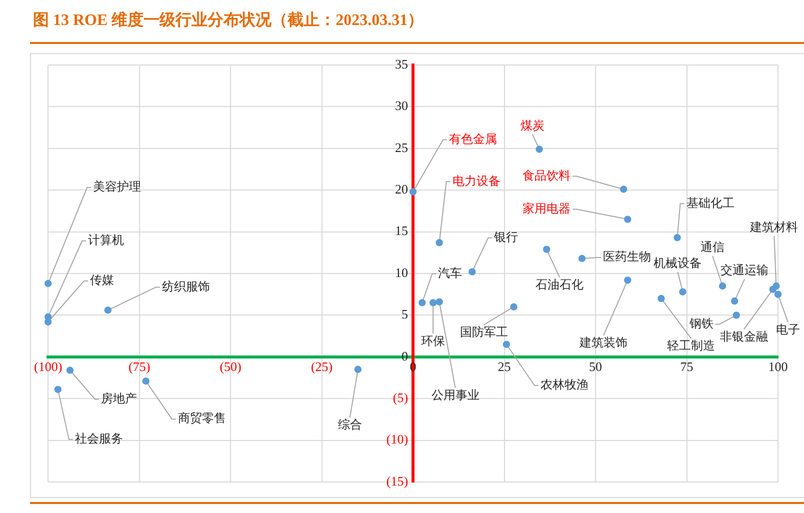 This screenshot has height=513, width=804. I want to click on annotation: 家用电器, so click(546, 208).